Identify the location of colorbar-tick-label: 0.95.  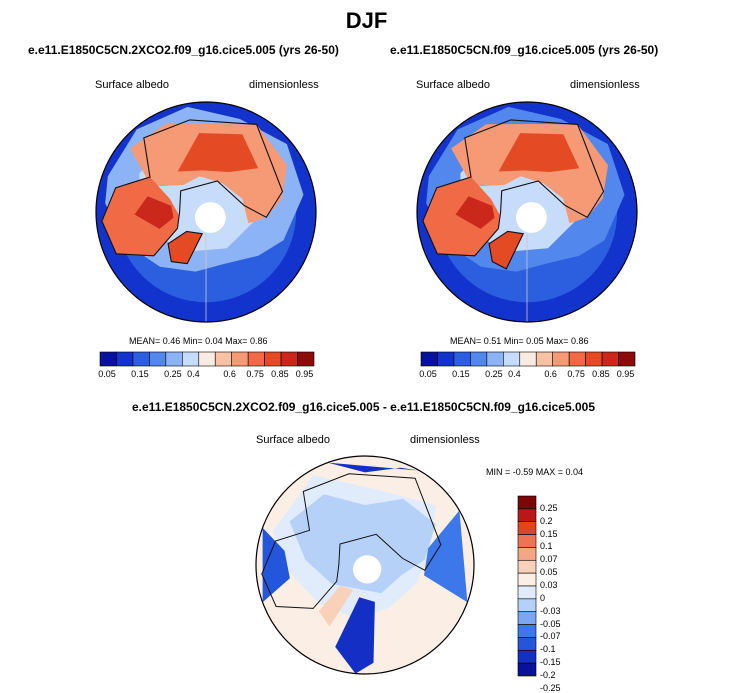
(625, 374).